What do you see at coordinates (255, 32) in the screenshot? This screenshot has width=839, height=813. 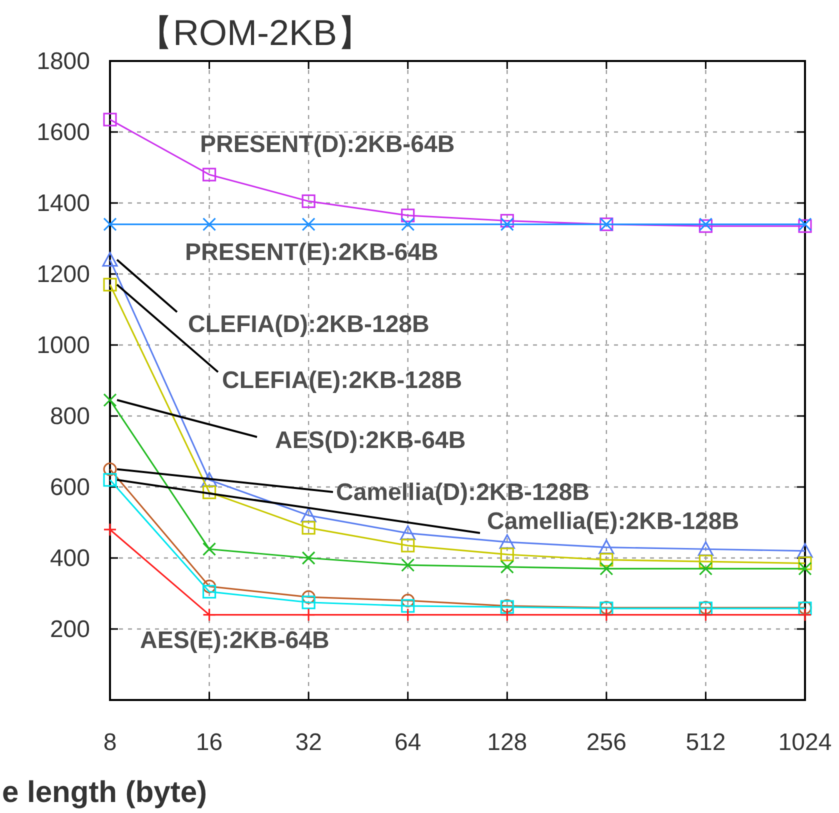 I see `chart-title: 【ROM-2KB】` at bounding box center [255, 32].